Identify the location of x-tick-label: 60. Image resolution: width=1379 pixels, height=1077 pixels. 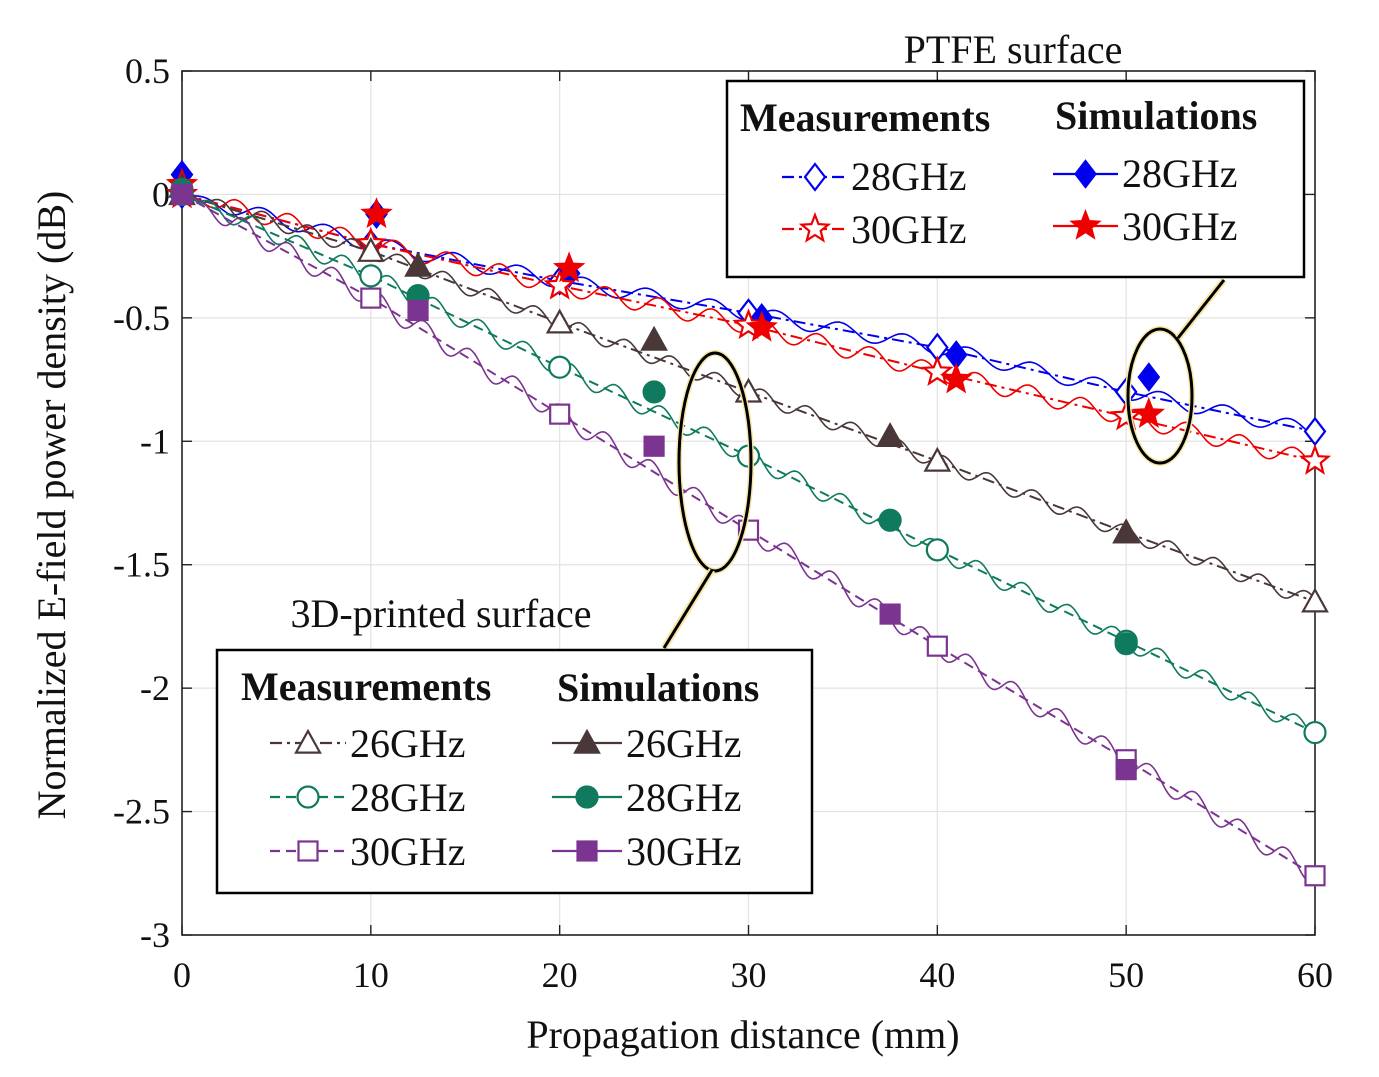
(1315, 975).